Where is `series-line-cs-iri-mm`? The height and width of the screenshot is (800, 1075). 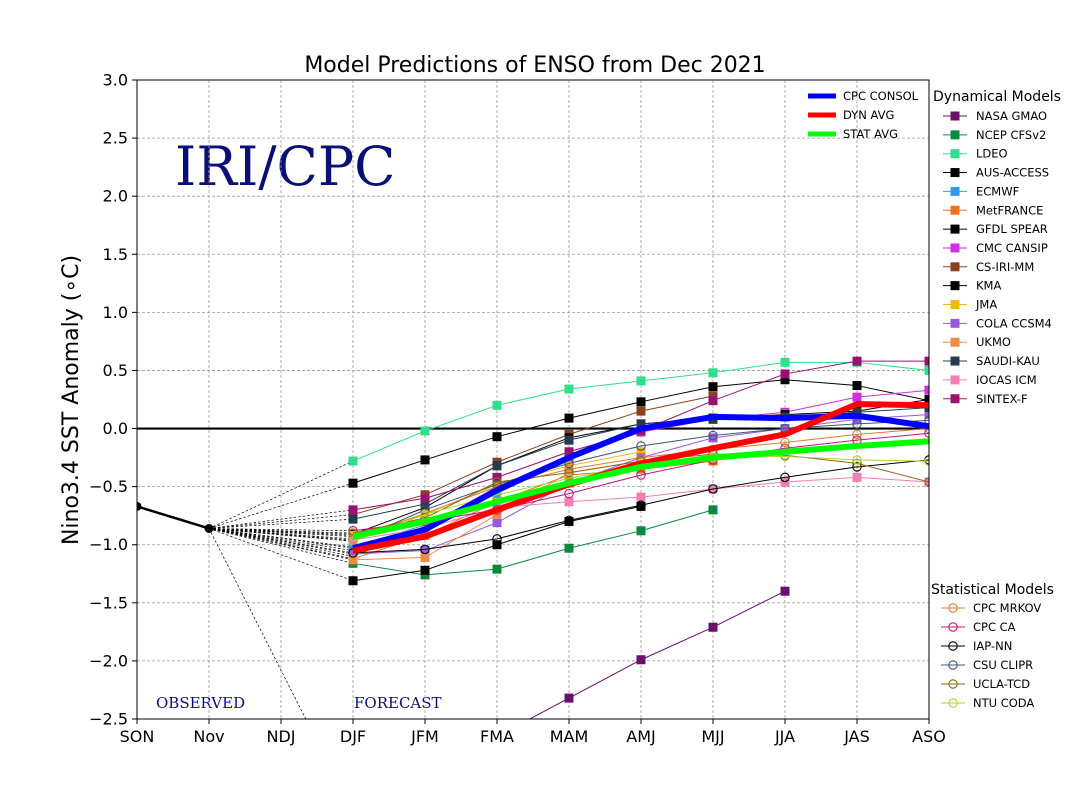
series-line-cs-iri-mm is located at coordinates (533, 455).